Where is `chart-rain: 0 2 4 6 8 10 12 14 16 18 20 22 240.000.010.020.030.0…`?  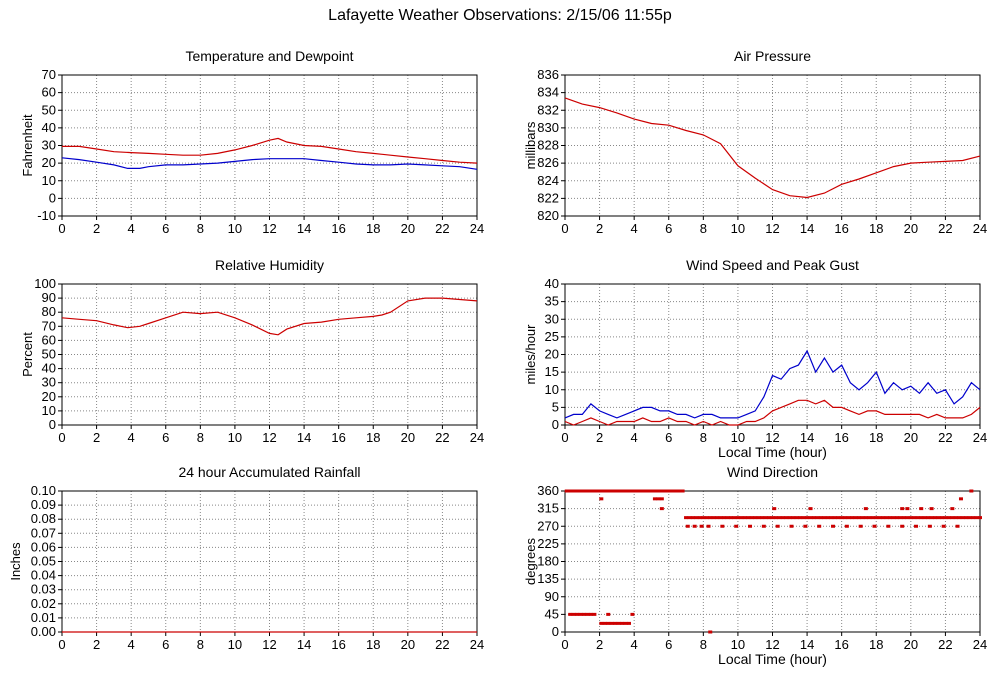 chart-rain: 0 2 4 6 8 10 12 14 16 18 20 22 240.000.010.020.030.0… is located at coordinates (246, 558).